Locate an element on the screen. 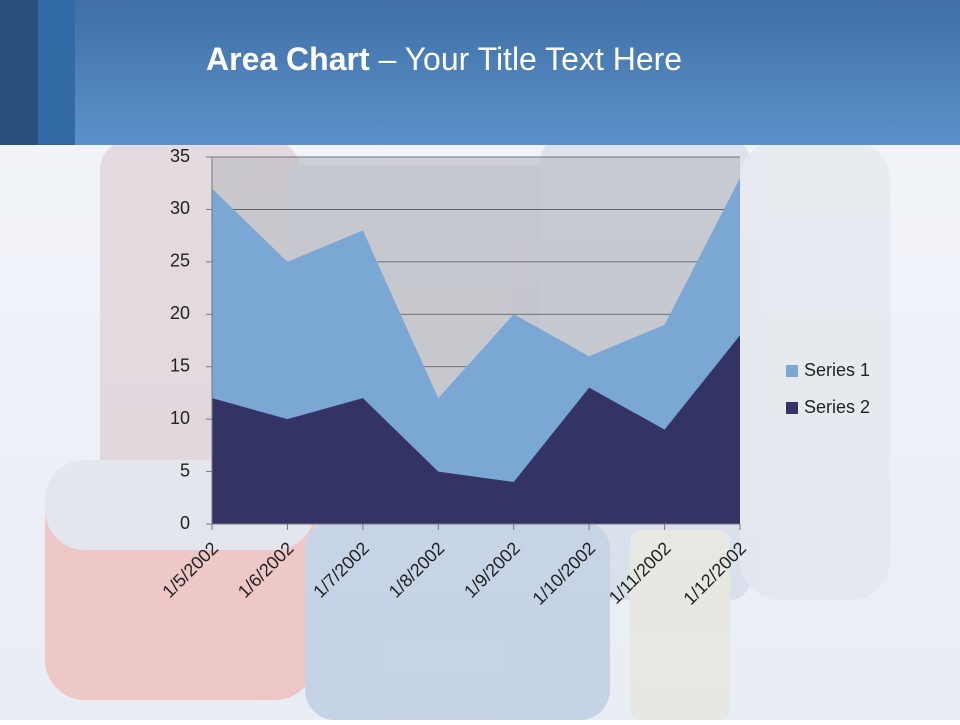  y-tick-label: 30 is located at coordinates (180, 208).